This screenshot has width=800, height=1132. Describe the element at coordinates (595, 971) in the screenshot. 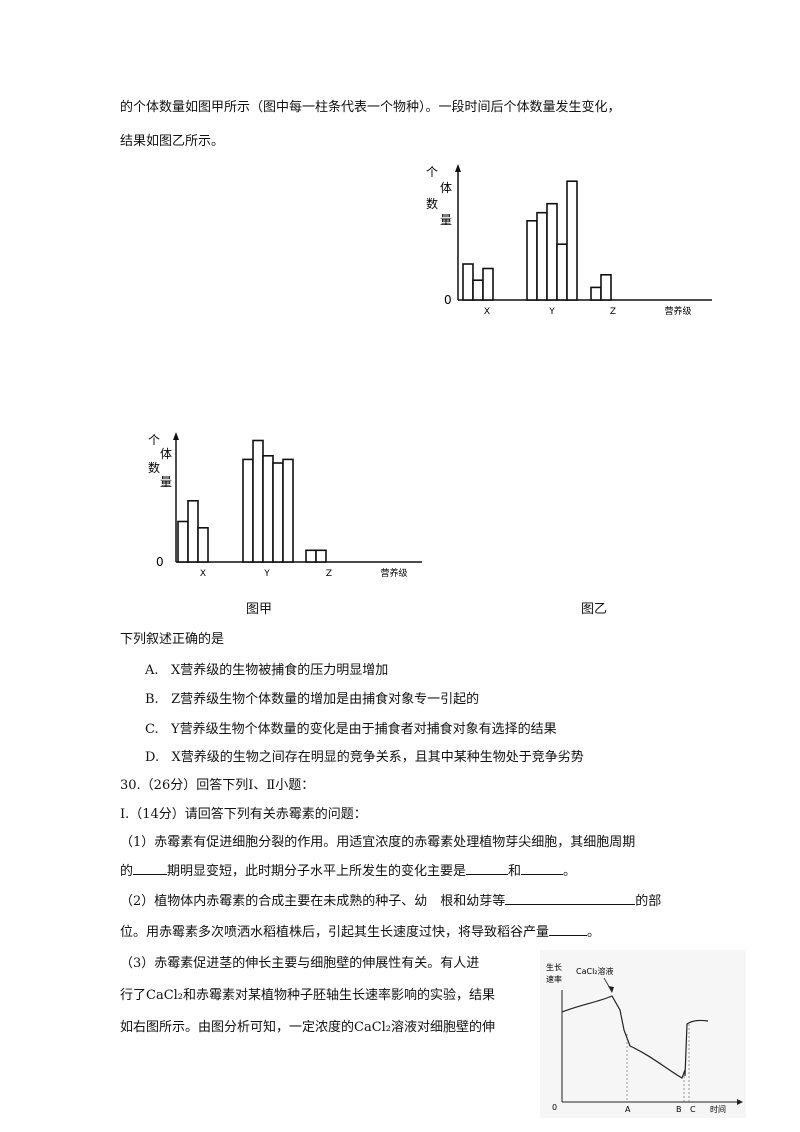

I see `growth-annotation: CaCl₂溶液` at that location.